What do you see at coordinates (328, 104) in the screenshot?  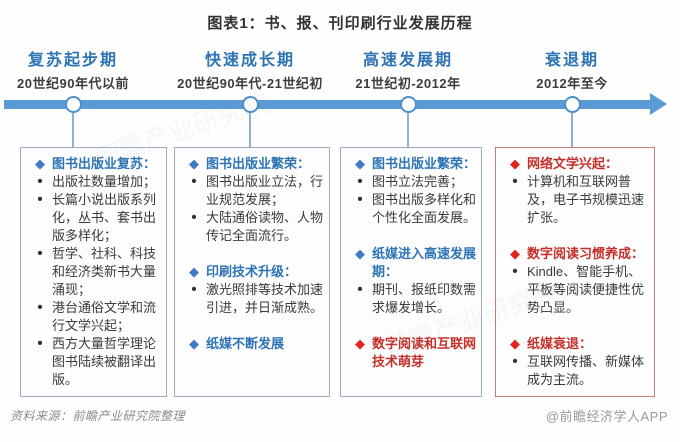 I see `timeline-bar` at bounding box center [328, 104].